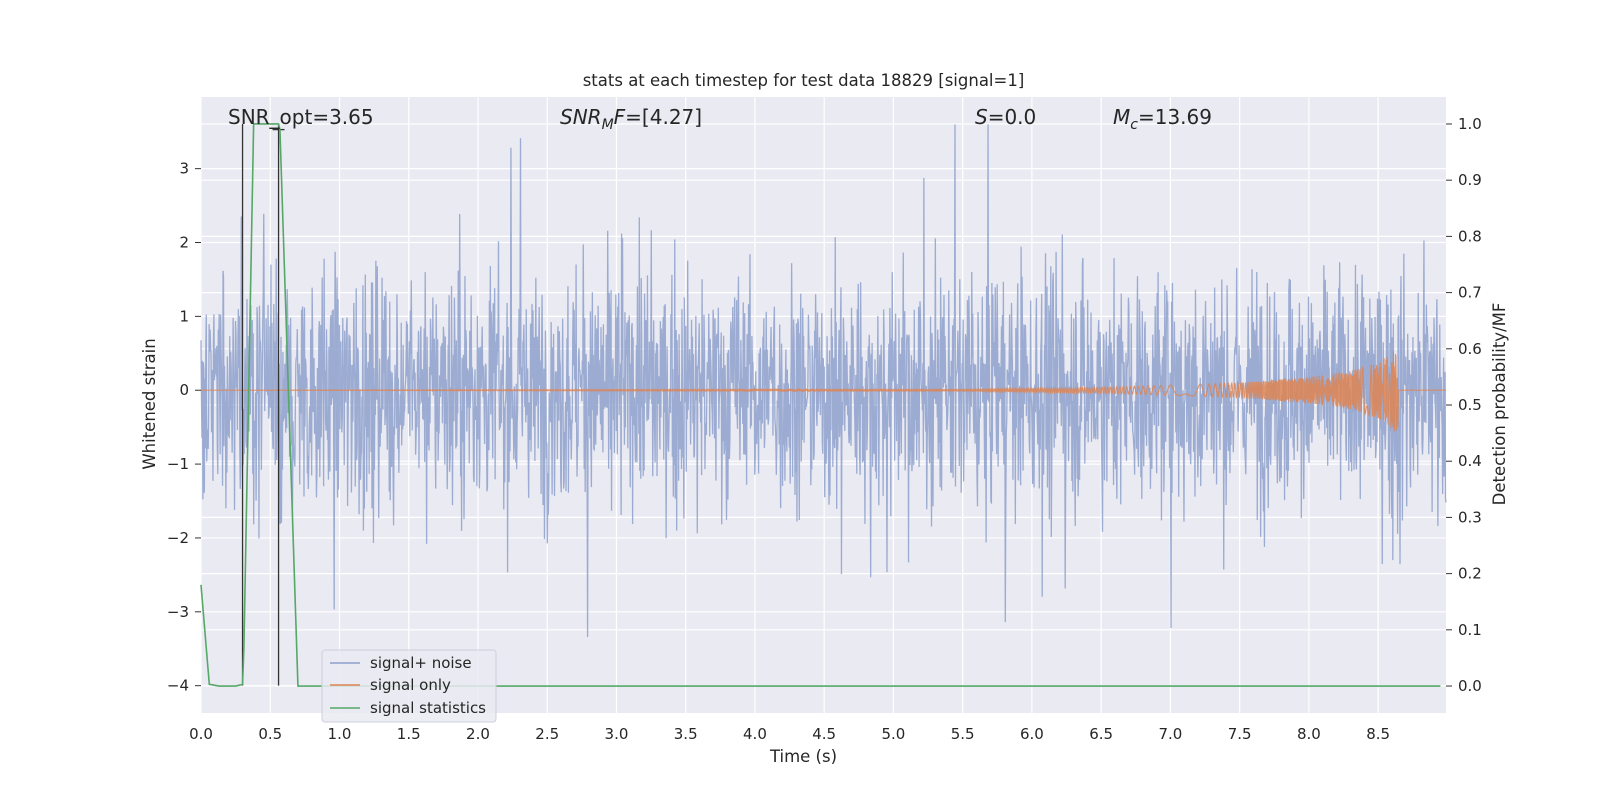 The height and width of the screenshot is (800, 1600). Describe the element at coordinates (178, 538) in the screenshot. I see `y-tick-label: −2` at that location.